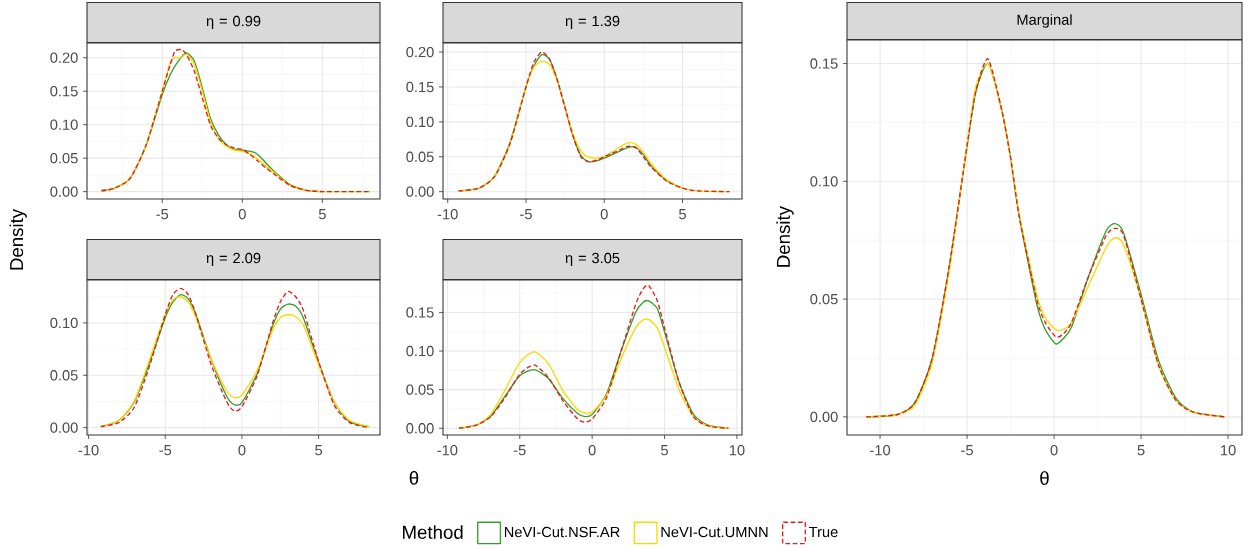 Image resolution: width=1253 pixels, height=549 pixels. Describe the element at coordinates (562, 532) in the screenshot. I see `legend-label: NeVI-Cut.NSF.AR` at that location.